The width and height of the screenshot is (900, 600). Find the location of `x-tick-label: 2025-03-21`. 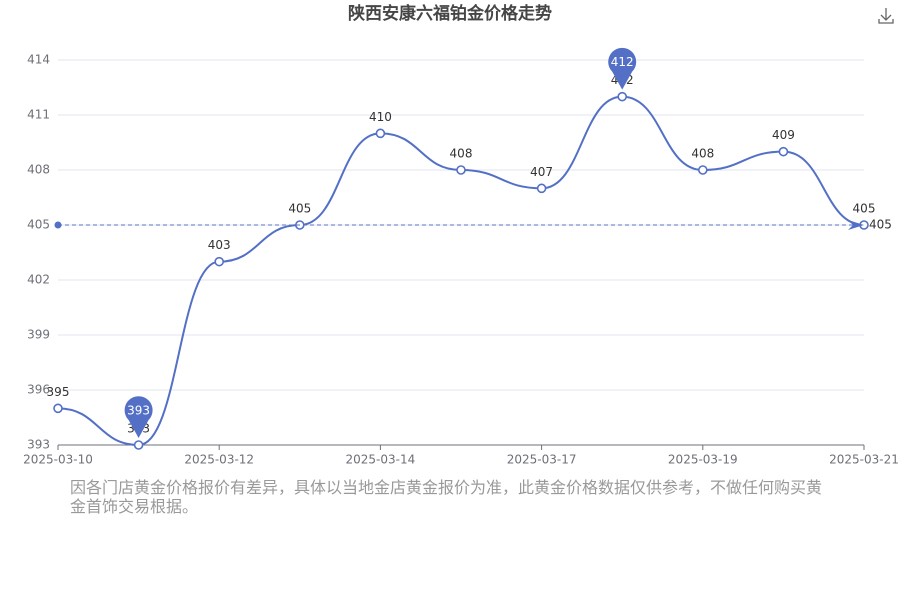

x-tick-label: 2025-03-21 is located at coordinates (864, 460).